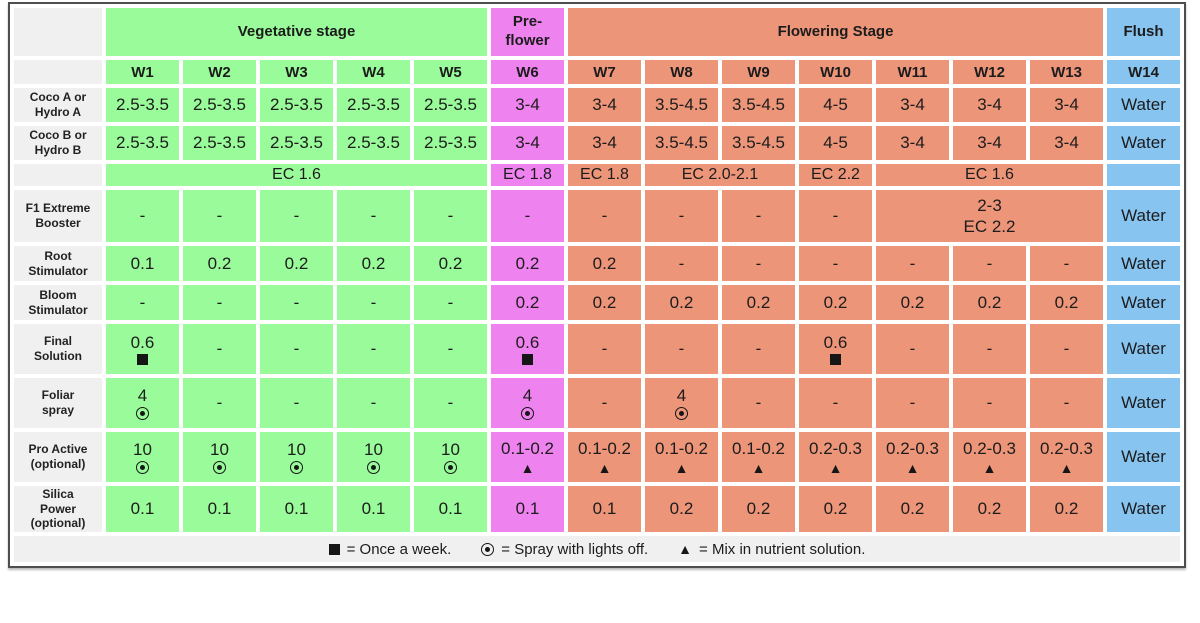 This screenshot has height=623, width=1200. I want to click on row-label: Bloom Stimulator, so click(58, 302).